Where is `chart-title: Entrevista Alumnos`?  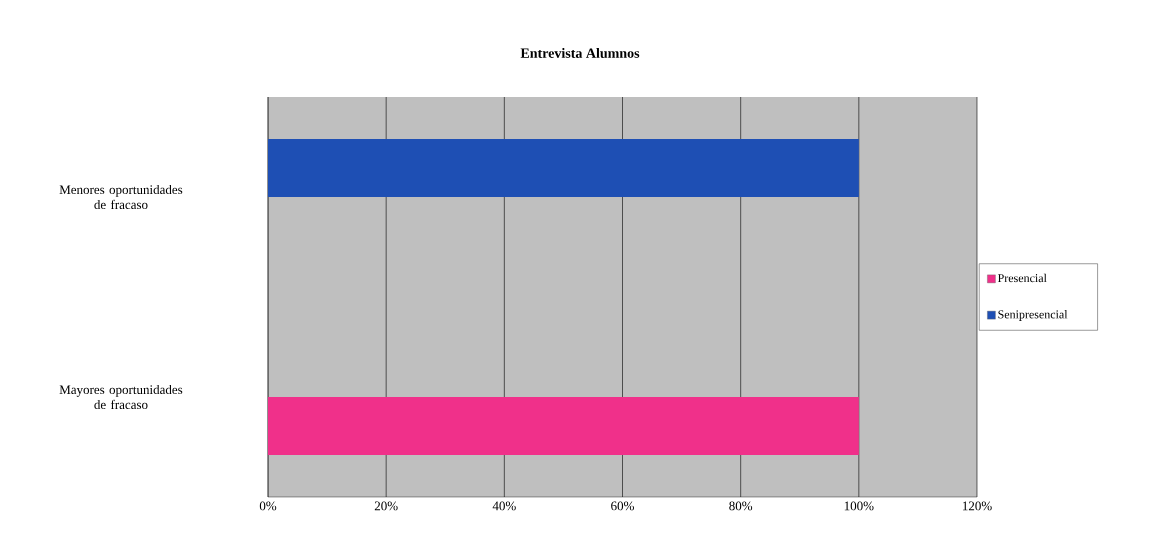
chart-title: Entrevista Alumnos is located at coordinates (580, 53).